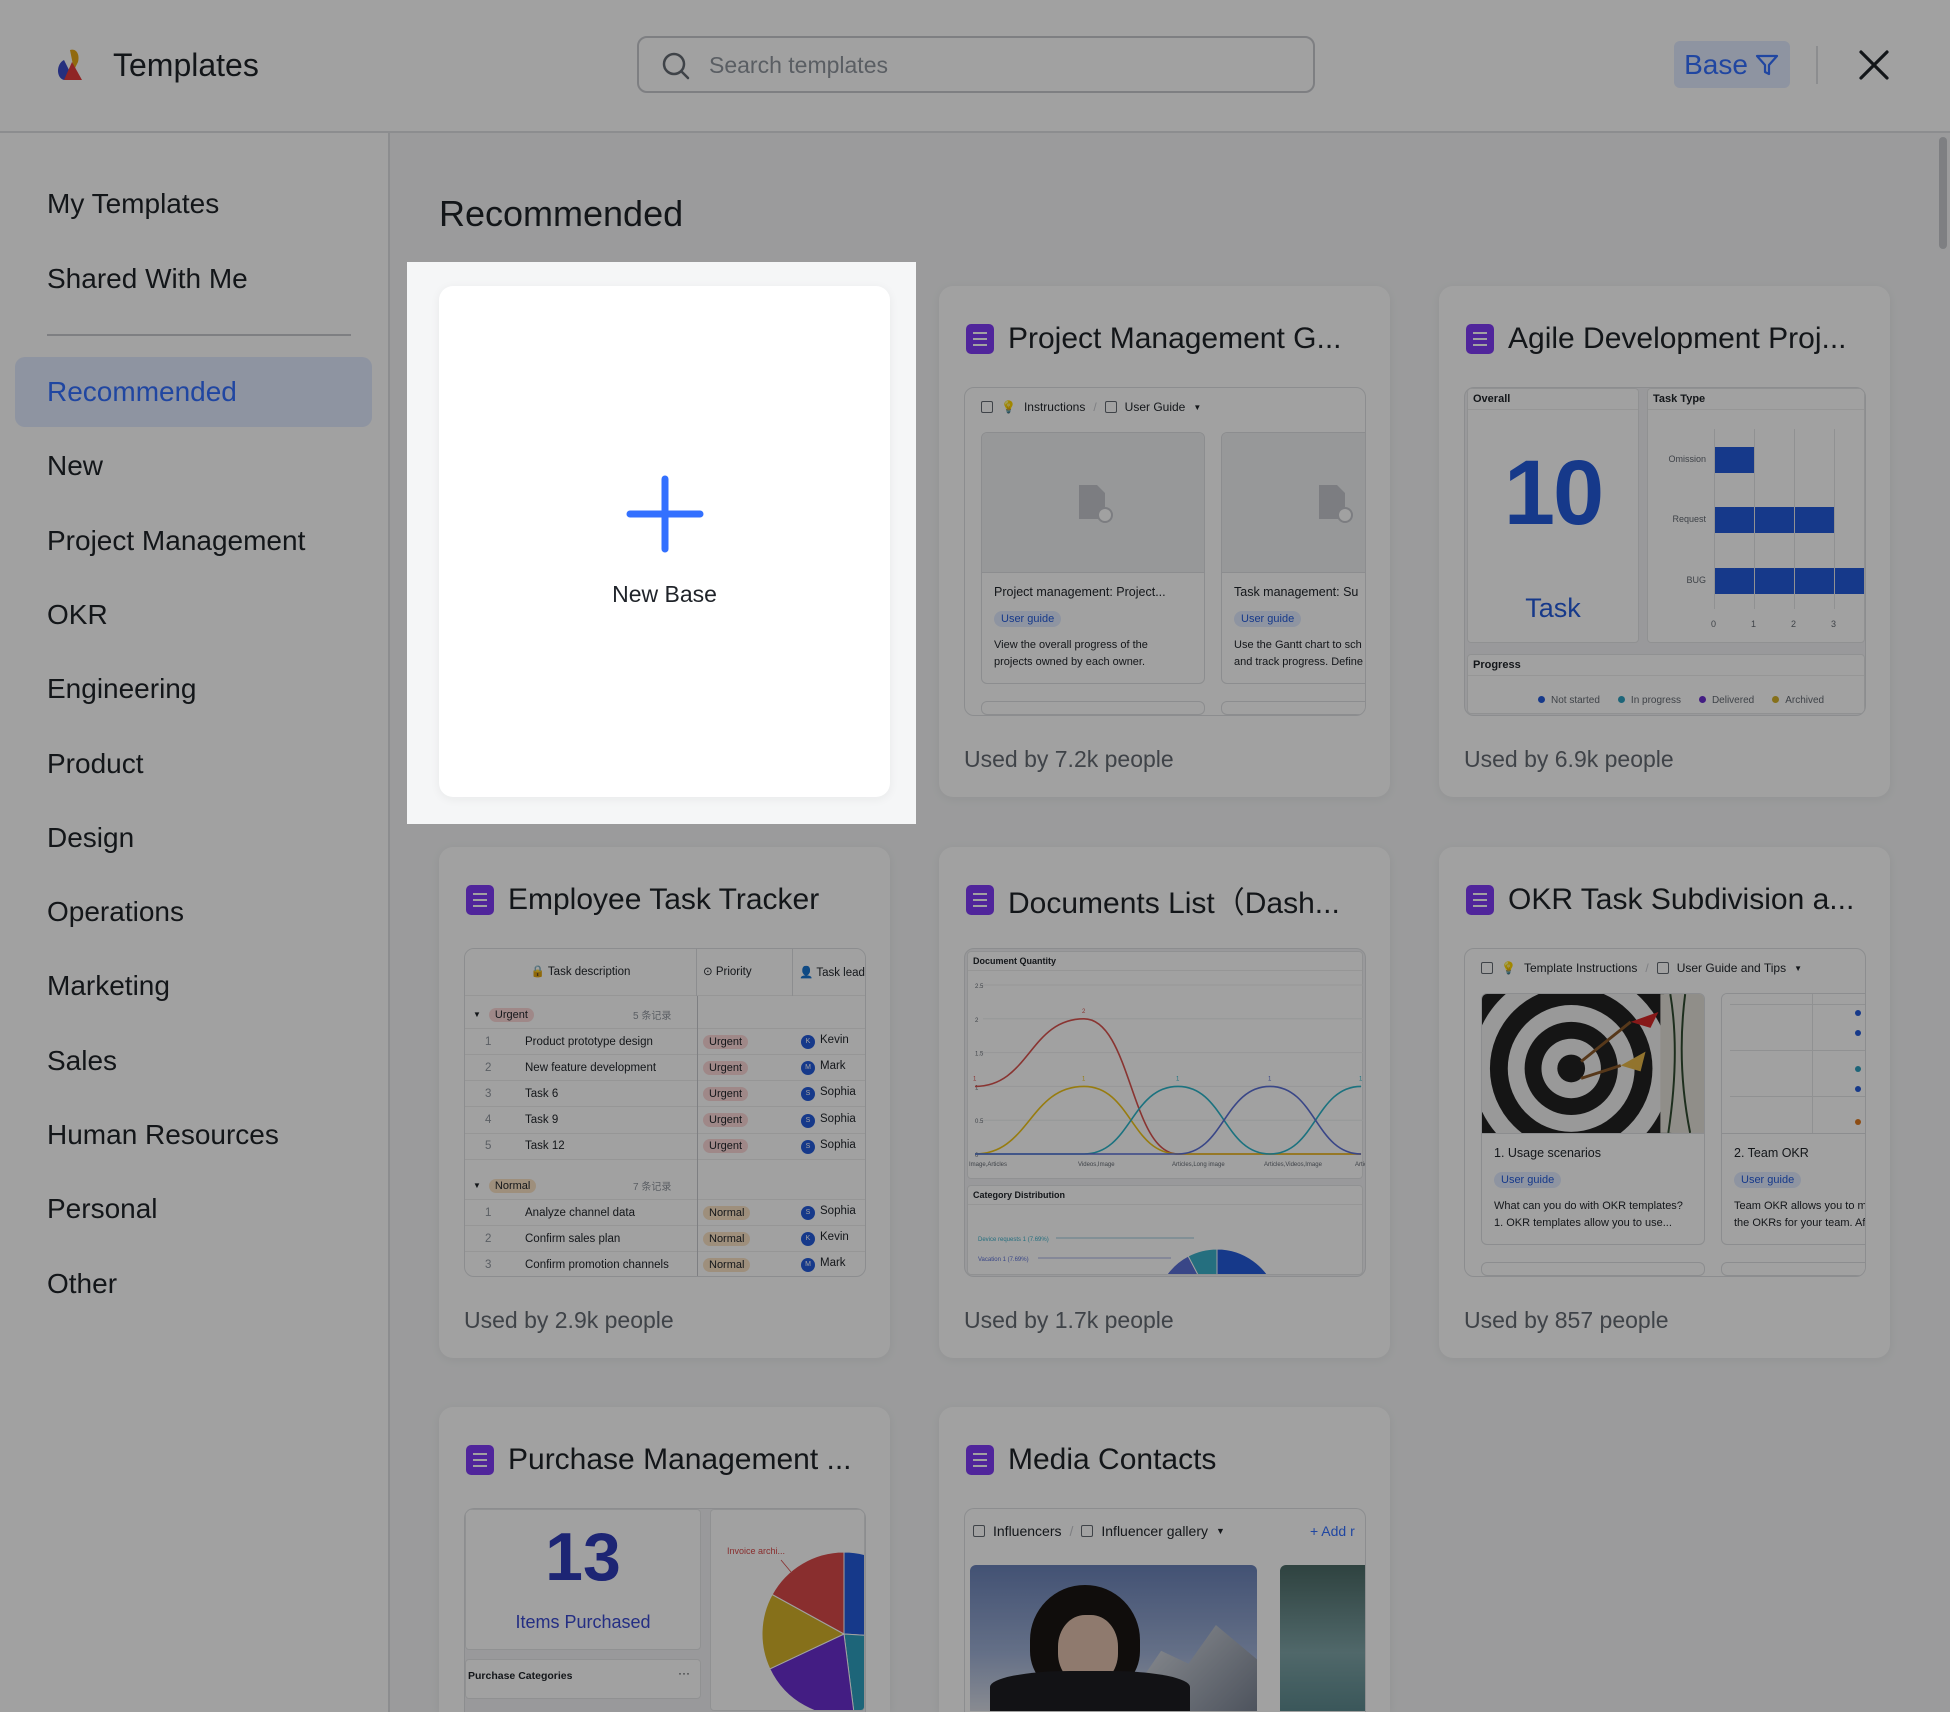  Describe the element at coordinates (665, 1264) in the screenshot. I see `table-row: 3 Confirm promotion channels Normal M Mark` at that location.